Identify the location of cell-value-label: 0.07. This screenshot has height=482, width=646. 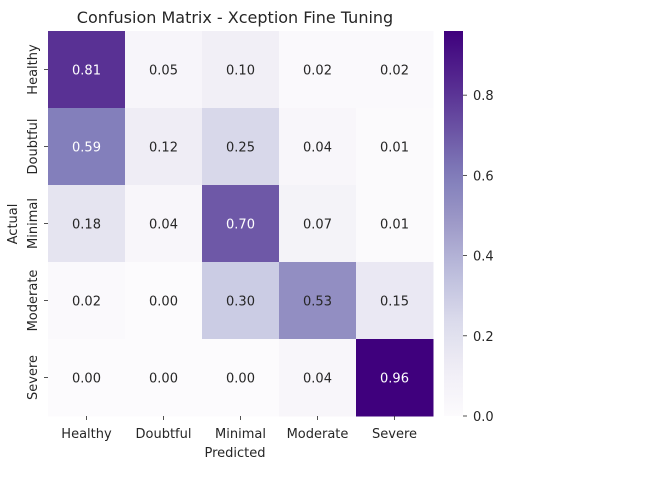
(317, 225).